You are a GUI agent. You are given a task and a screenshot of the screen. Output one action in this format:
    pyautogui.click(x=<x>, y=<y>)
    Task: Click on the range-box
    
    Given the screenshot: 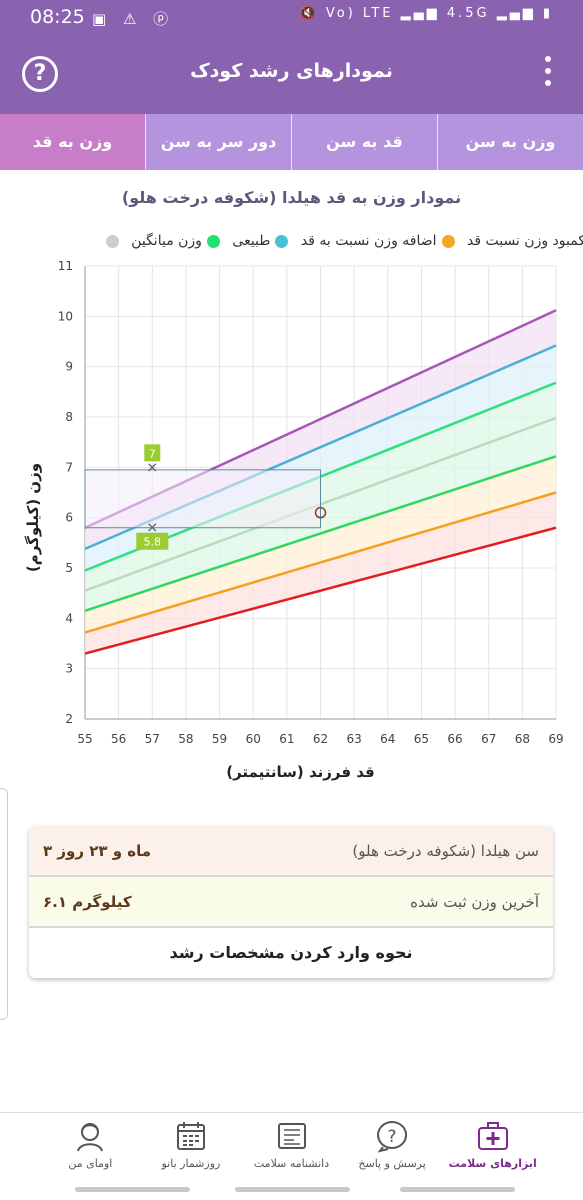 What is the action you would take?
    pyautogui.click(x=202, y=499)
    